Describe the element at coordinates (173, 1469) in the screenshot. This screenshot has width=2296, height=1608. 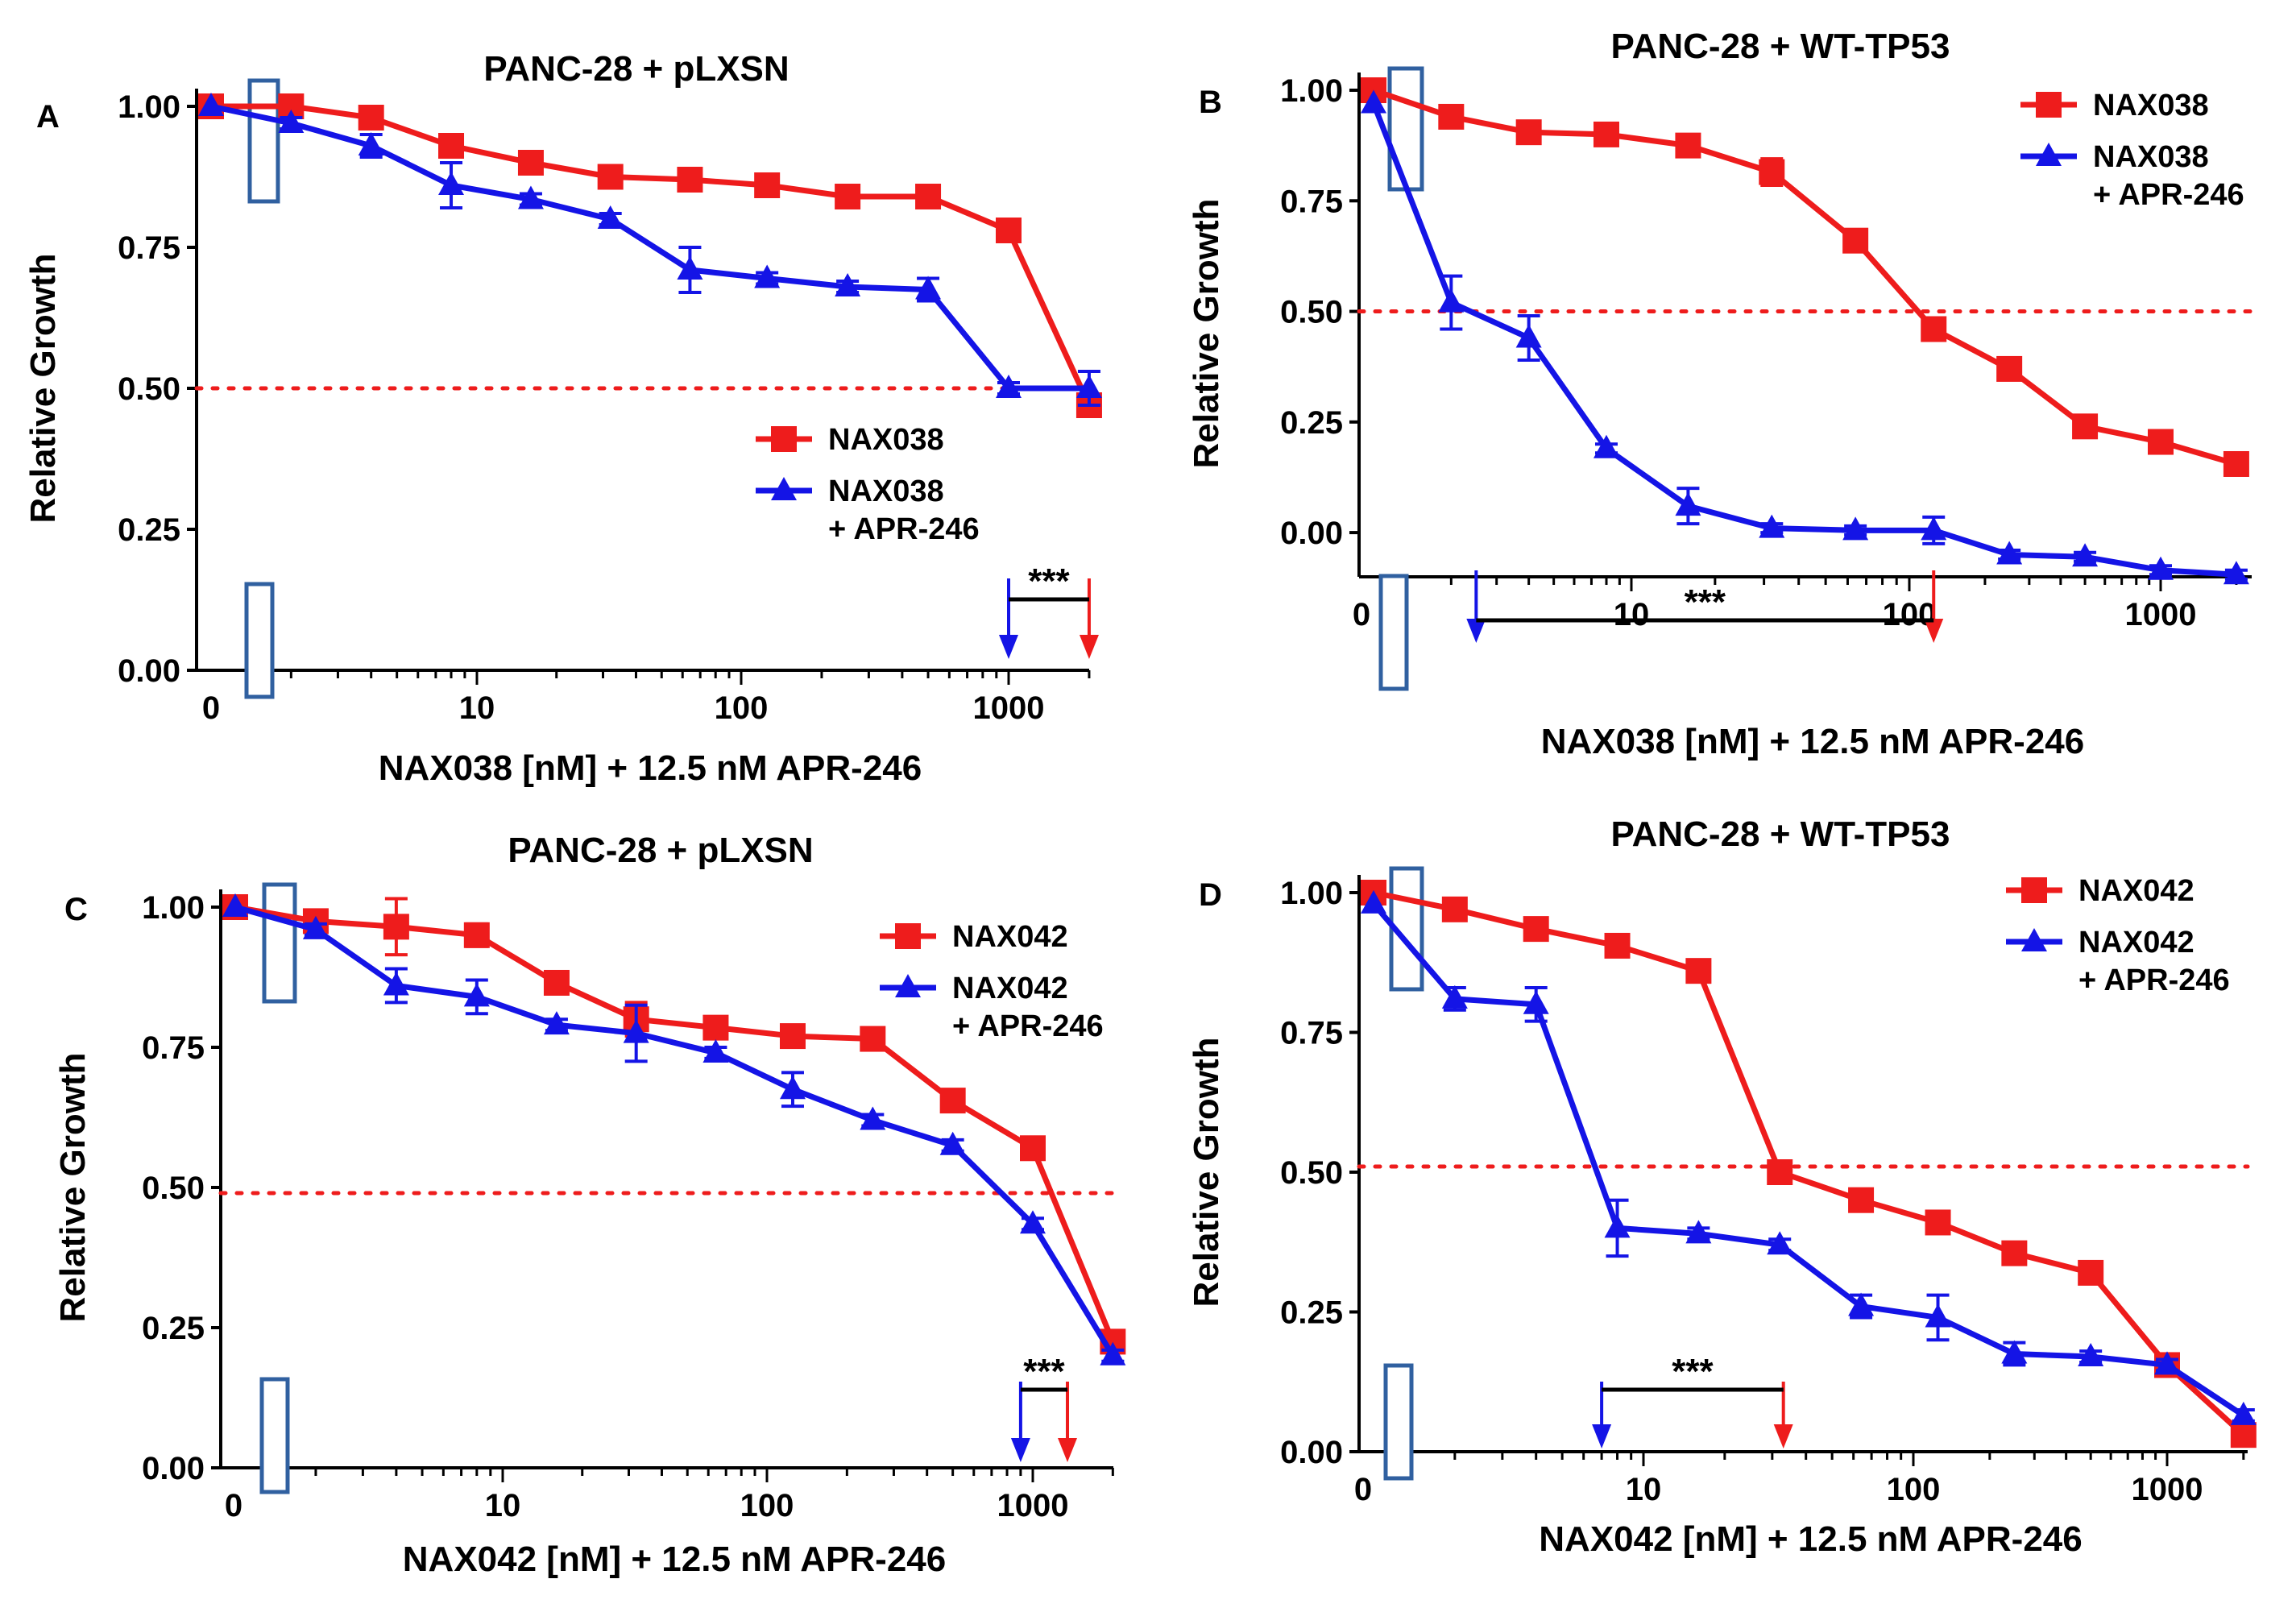
I see `y-tick-label: 0.00` at that location.